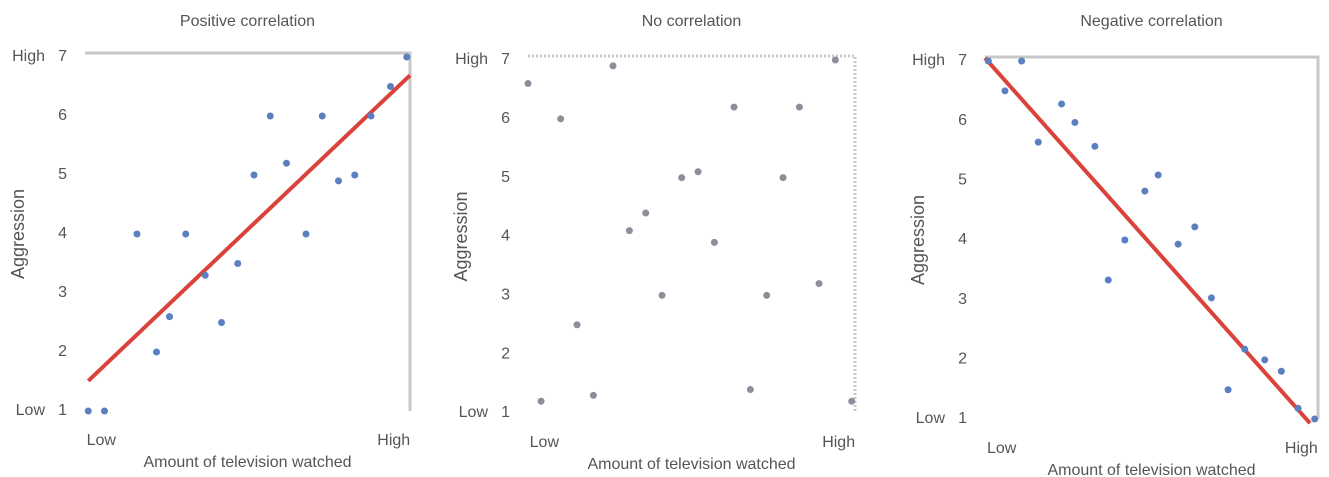 The width and height of the screenshot is (1329, 477). Describe the element at coordinates (692, 21) in the screenshot. I see `chart-title: No correlation` at that location.